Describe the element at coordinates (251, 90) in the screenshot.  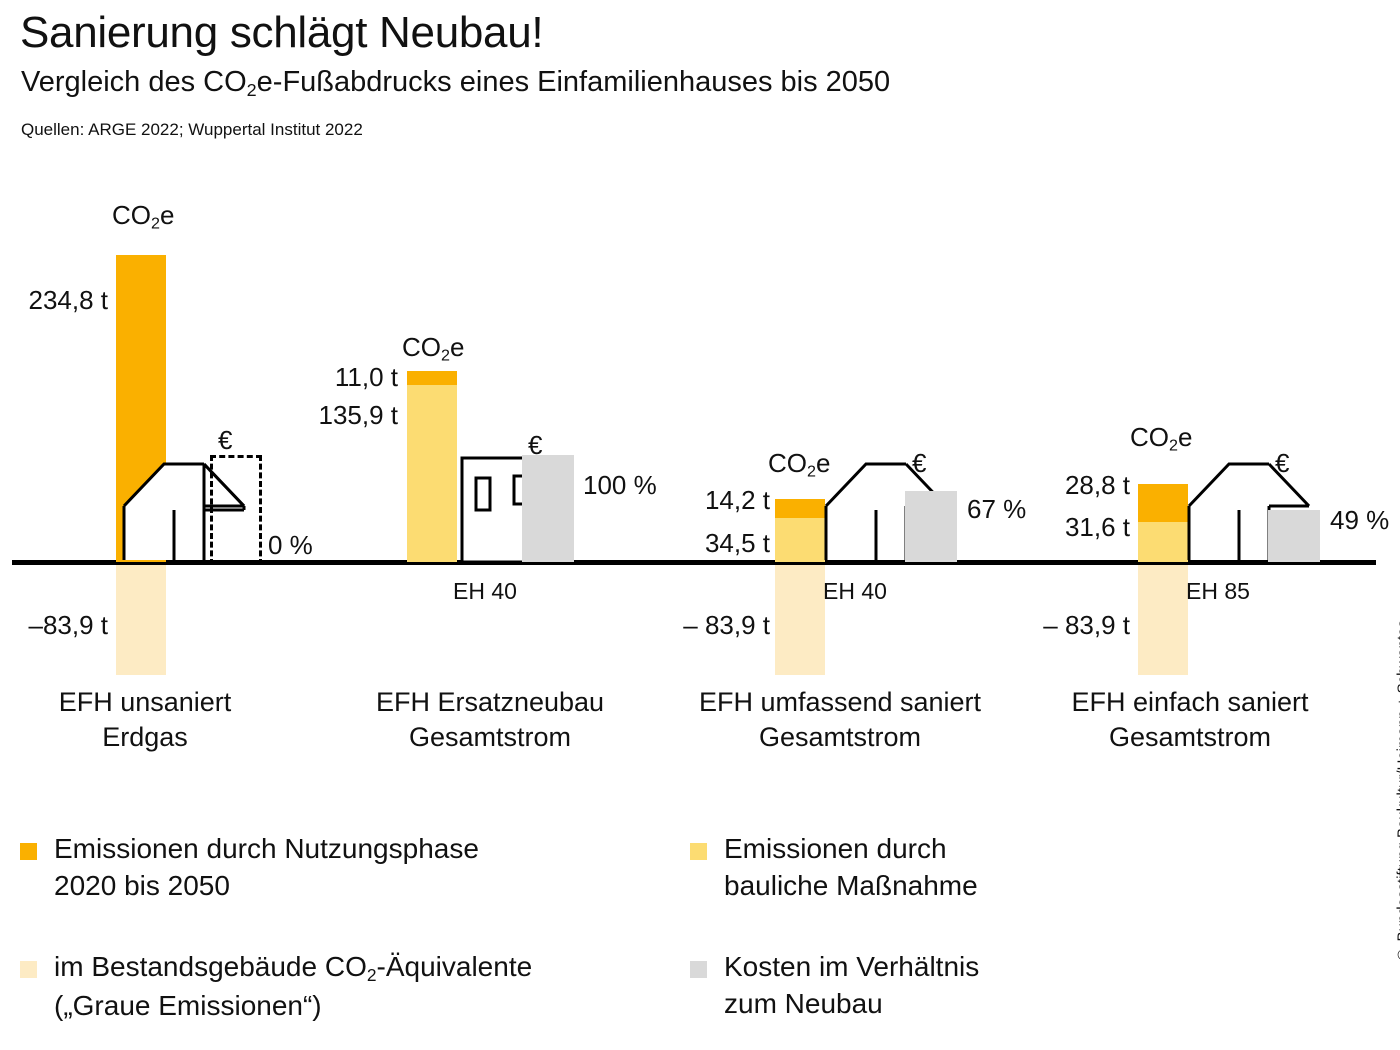
I see `subtitle-subscript: 2` at that location.